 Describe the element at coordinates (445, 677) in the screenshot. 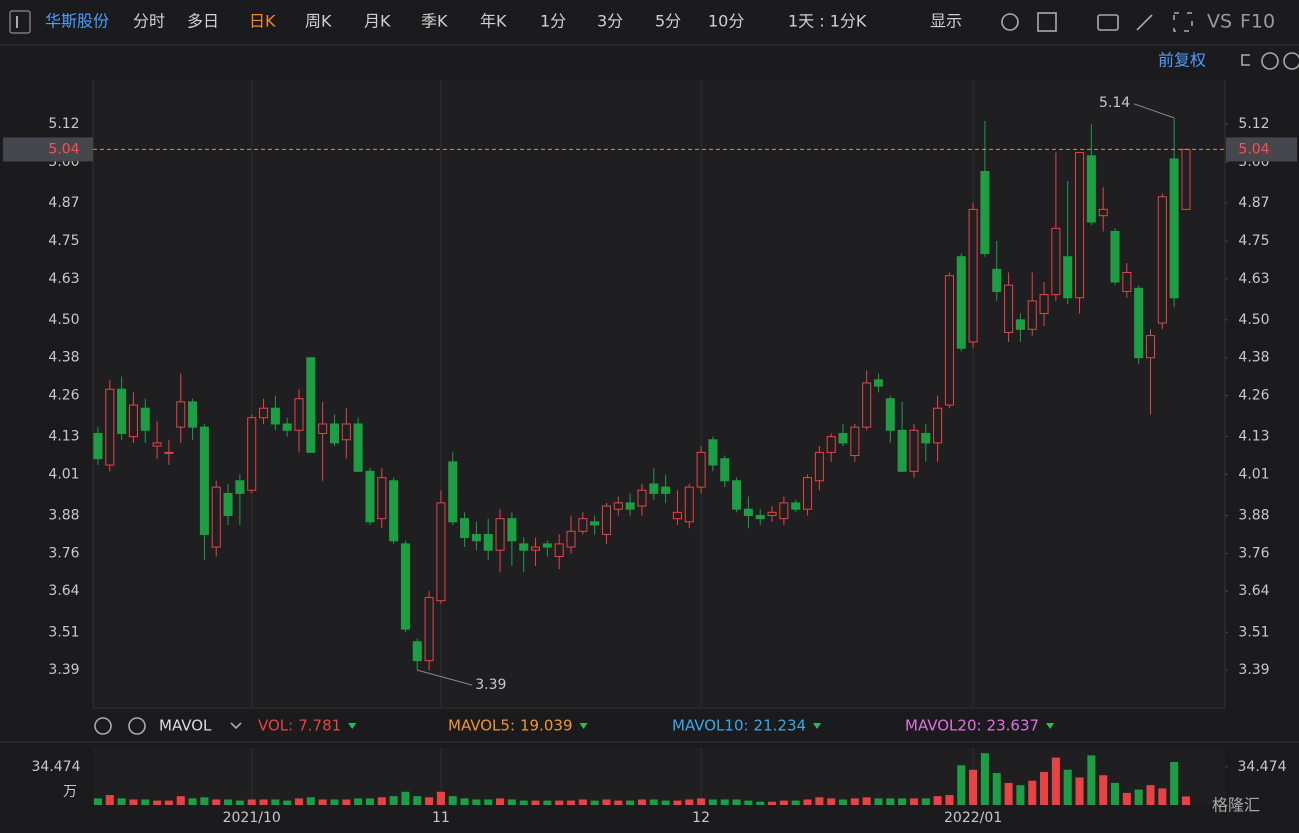

I see `min-leader` at that location.